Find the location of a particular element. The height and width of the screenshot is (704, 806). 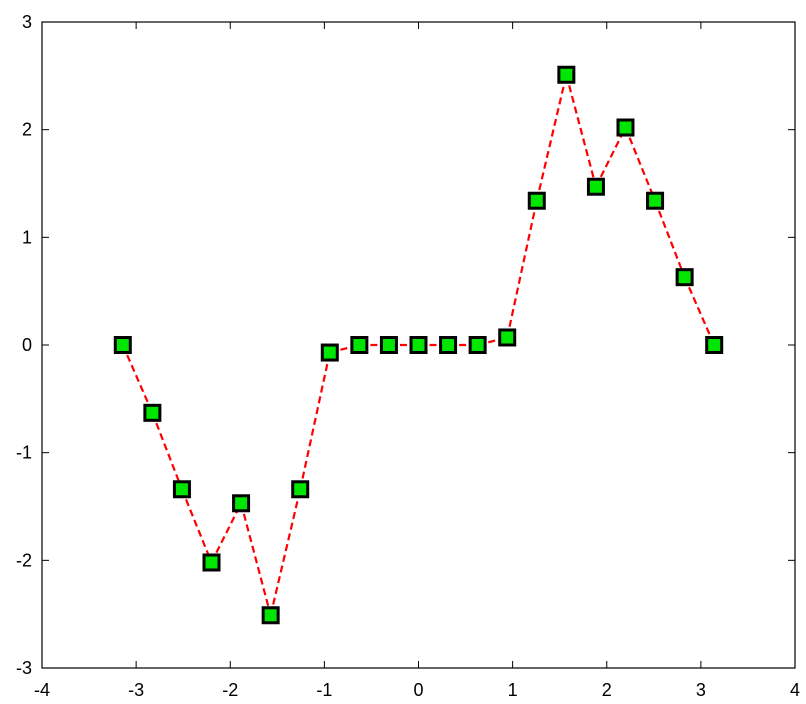

x-tick-label: -2 is located at coordinates (230, 690).